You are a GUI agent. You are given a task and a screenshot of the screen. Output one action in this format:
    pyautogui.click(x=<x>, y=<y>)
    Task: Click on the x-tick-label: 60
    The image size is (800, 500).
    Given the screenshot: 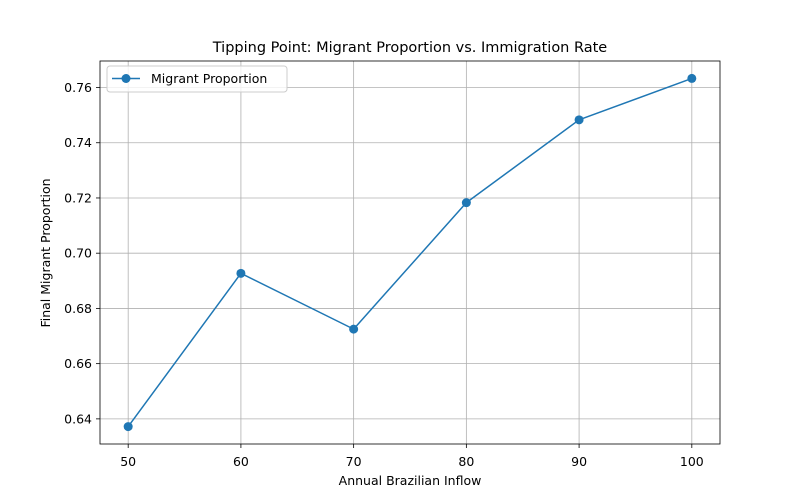 What is the action you would take?
    pyautogui.click(x=241, y=461)
    